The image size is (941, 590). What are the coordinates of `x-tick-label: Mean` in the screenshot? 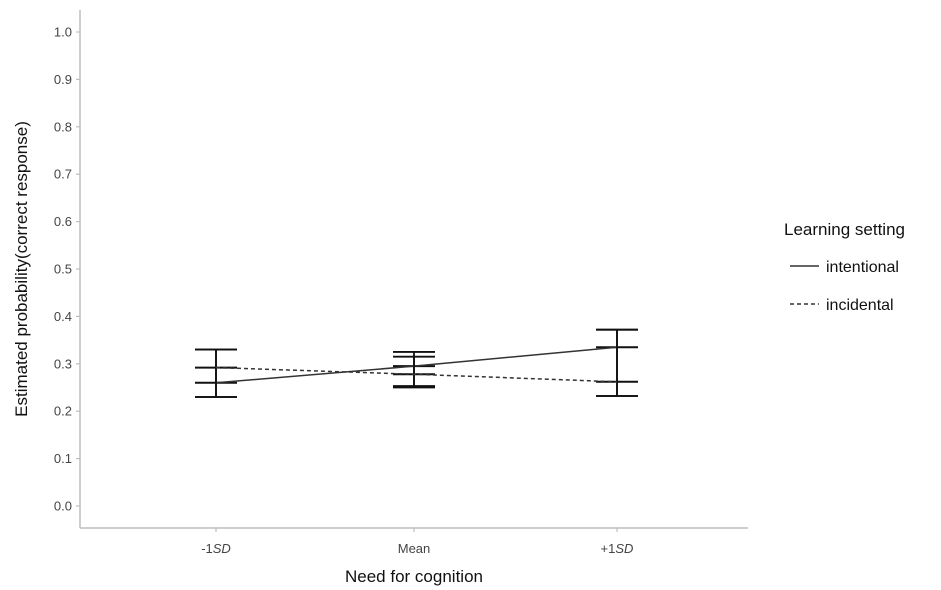 It's located at (414, 548).